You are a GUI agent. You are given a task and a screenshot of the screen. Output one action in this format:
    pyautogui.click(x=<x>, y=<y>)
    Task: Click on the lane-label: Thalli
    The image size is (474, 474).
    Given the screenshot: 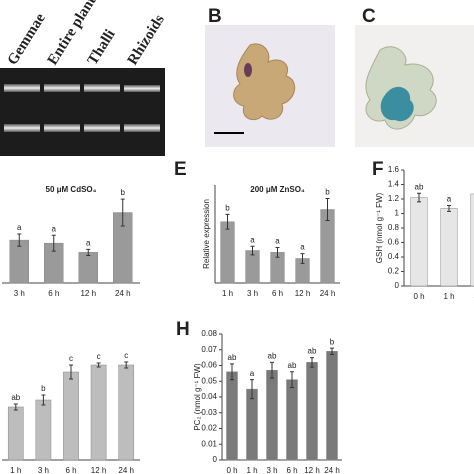 What is the action you would take?
    pyautogui.click(x=102, y=47)
    